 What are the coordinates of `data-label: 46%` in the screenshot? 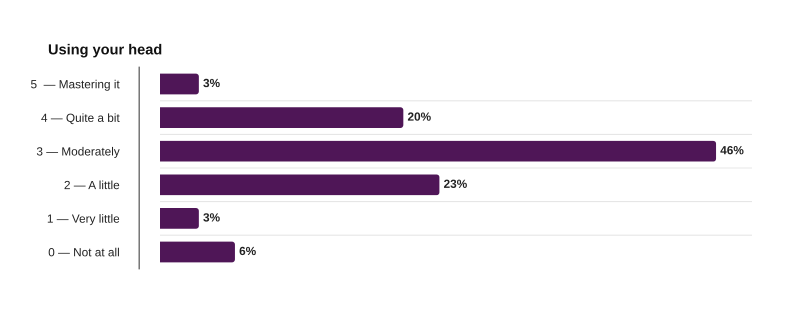 It's located at (732, 150).